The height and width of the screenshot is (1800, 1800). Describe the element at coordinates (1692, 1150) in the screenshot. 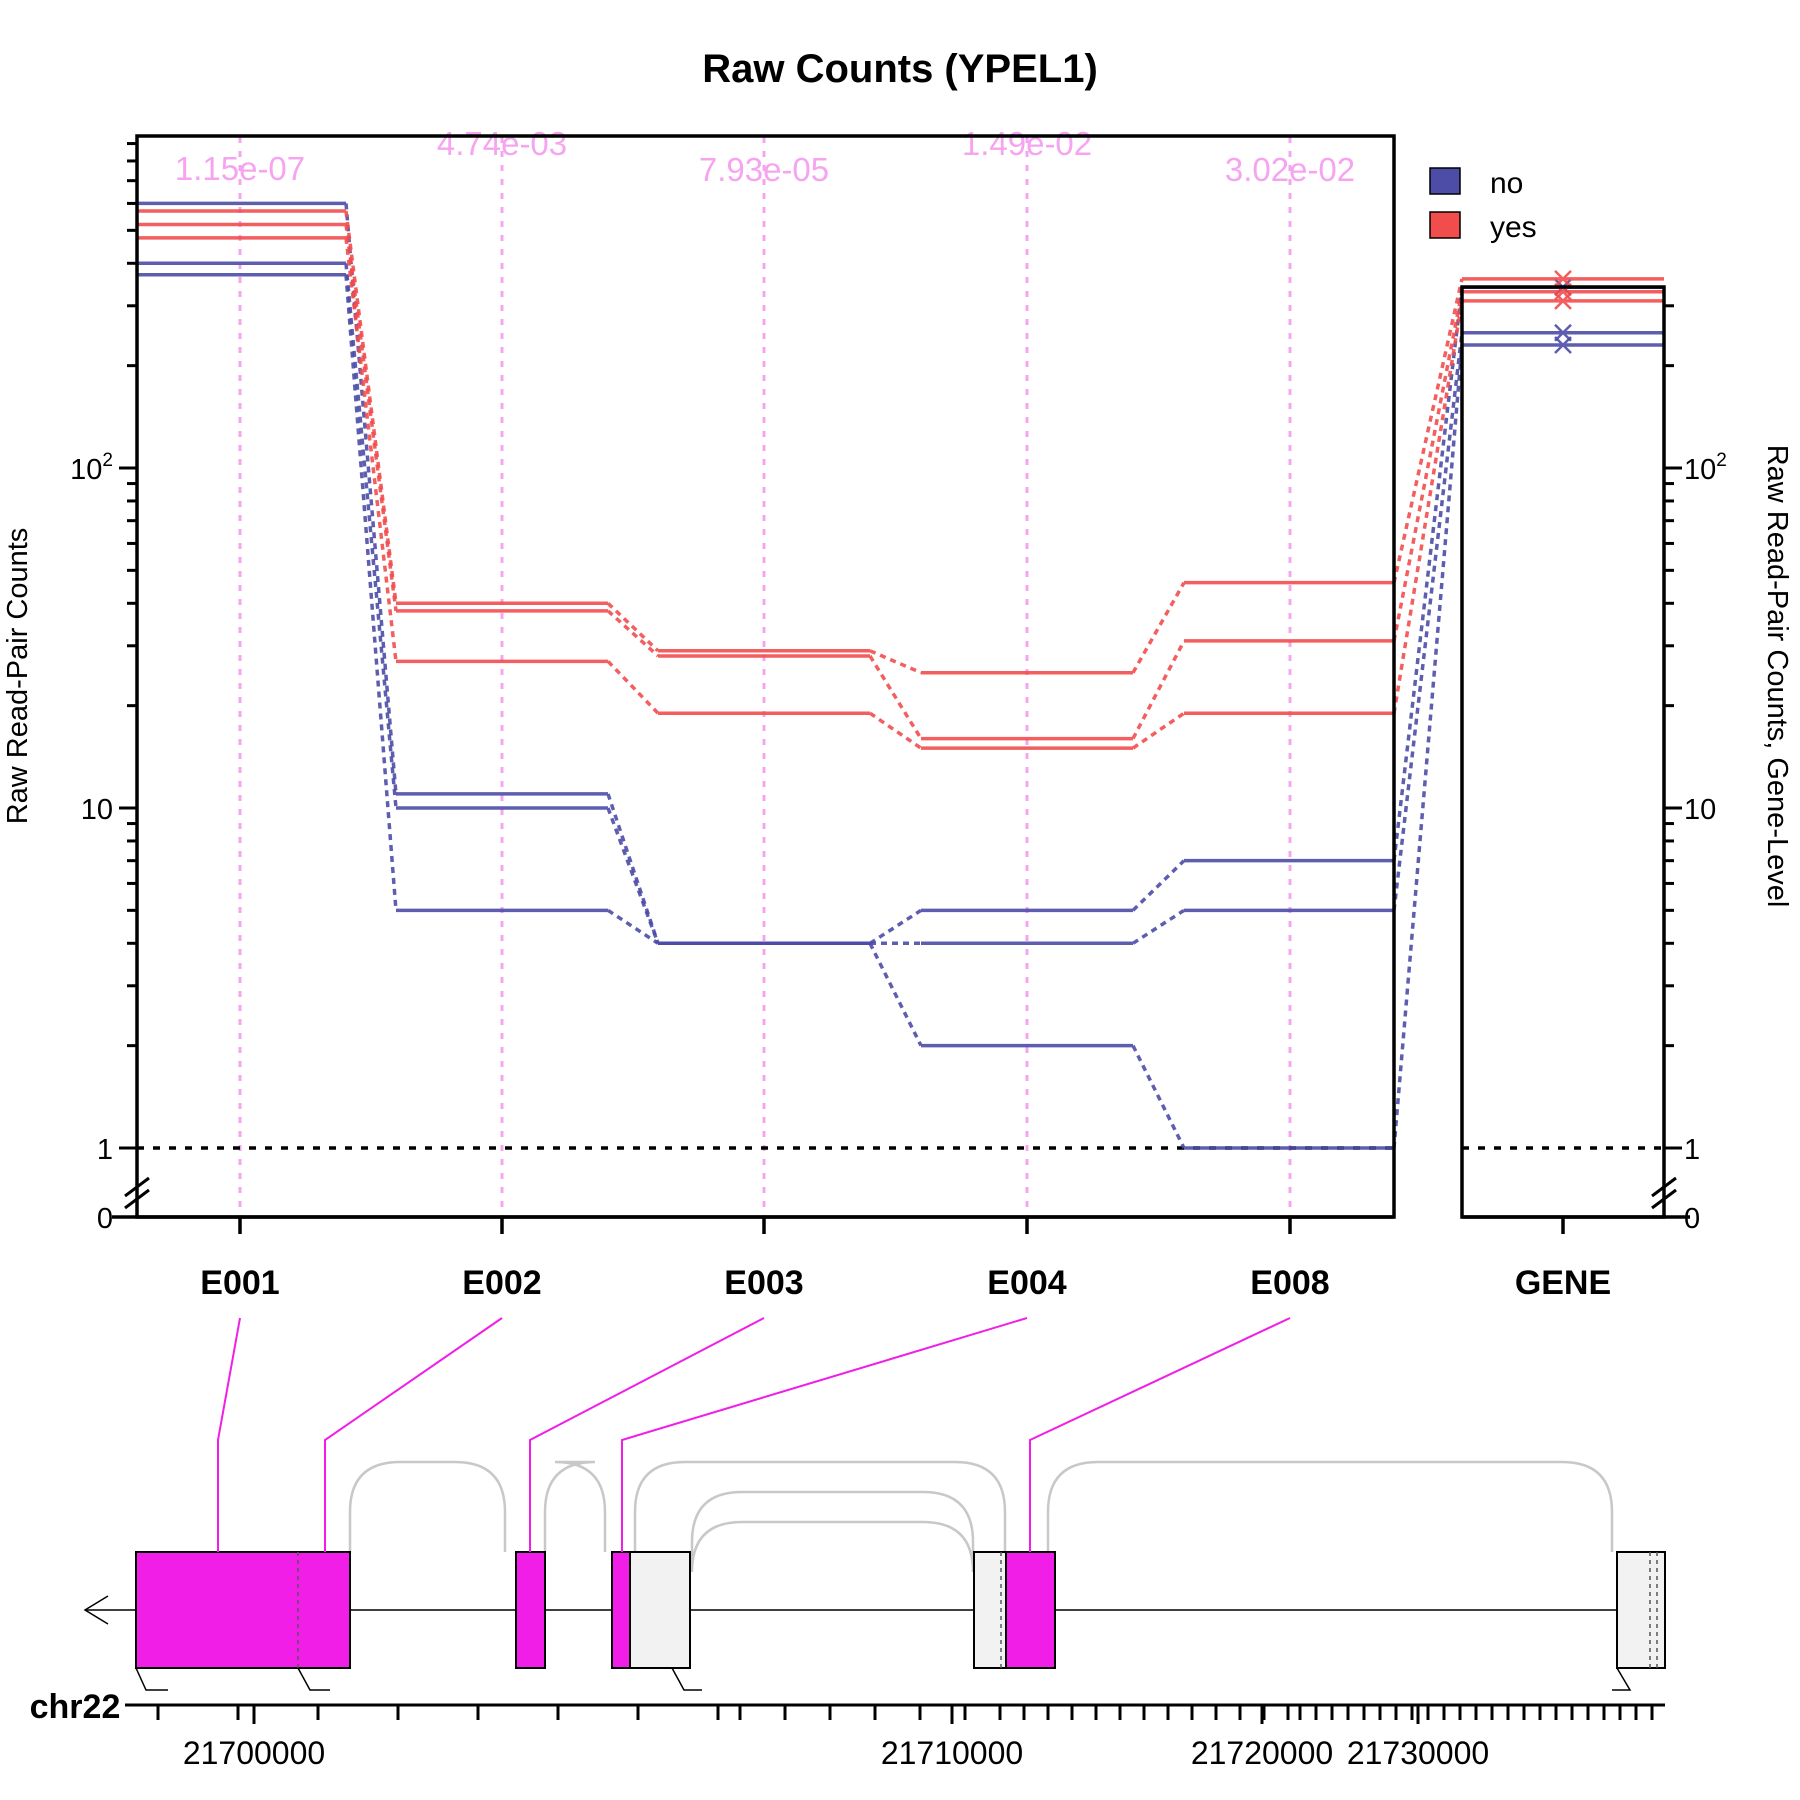

I see `right-tick-label: 1` at that location.